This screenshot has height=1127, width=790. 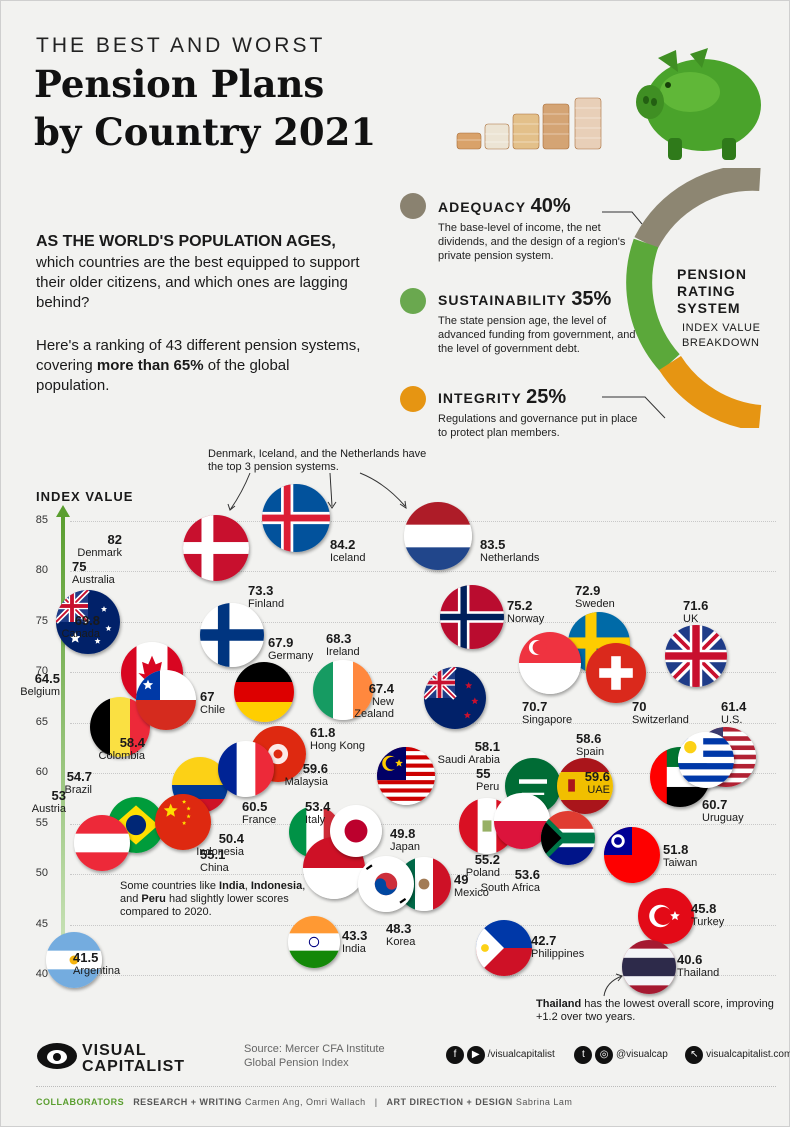 What do you see at coordinates (317, 813) in the screenshot?
I see `data-label: 53.4 Italy` at bounding box center [317, 813].